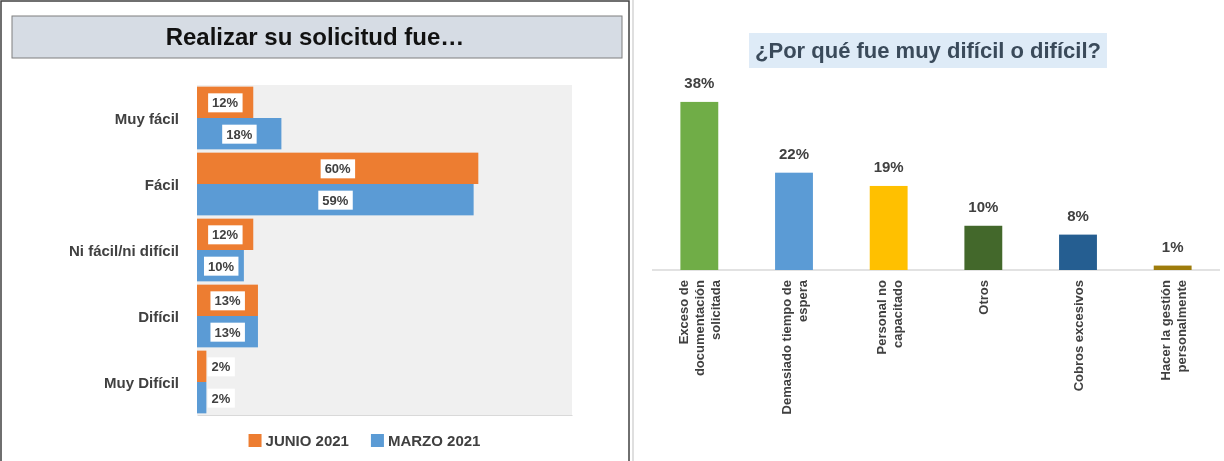 The width and height of the screenshot is (1224, 461). Describe the element at coordinates (699, 82) in the screenshot. I see `data-label: 38%` at that location.